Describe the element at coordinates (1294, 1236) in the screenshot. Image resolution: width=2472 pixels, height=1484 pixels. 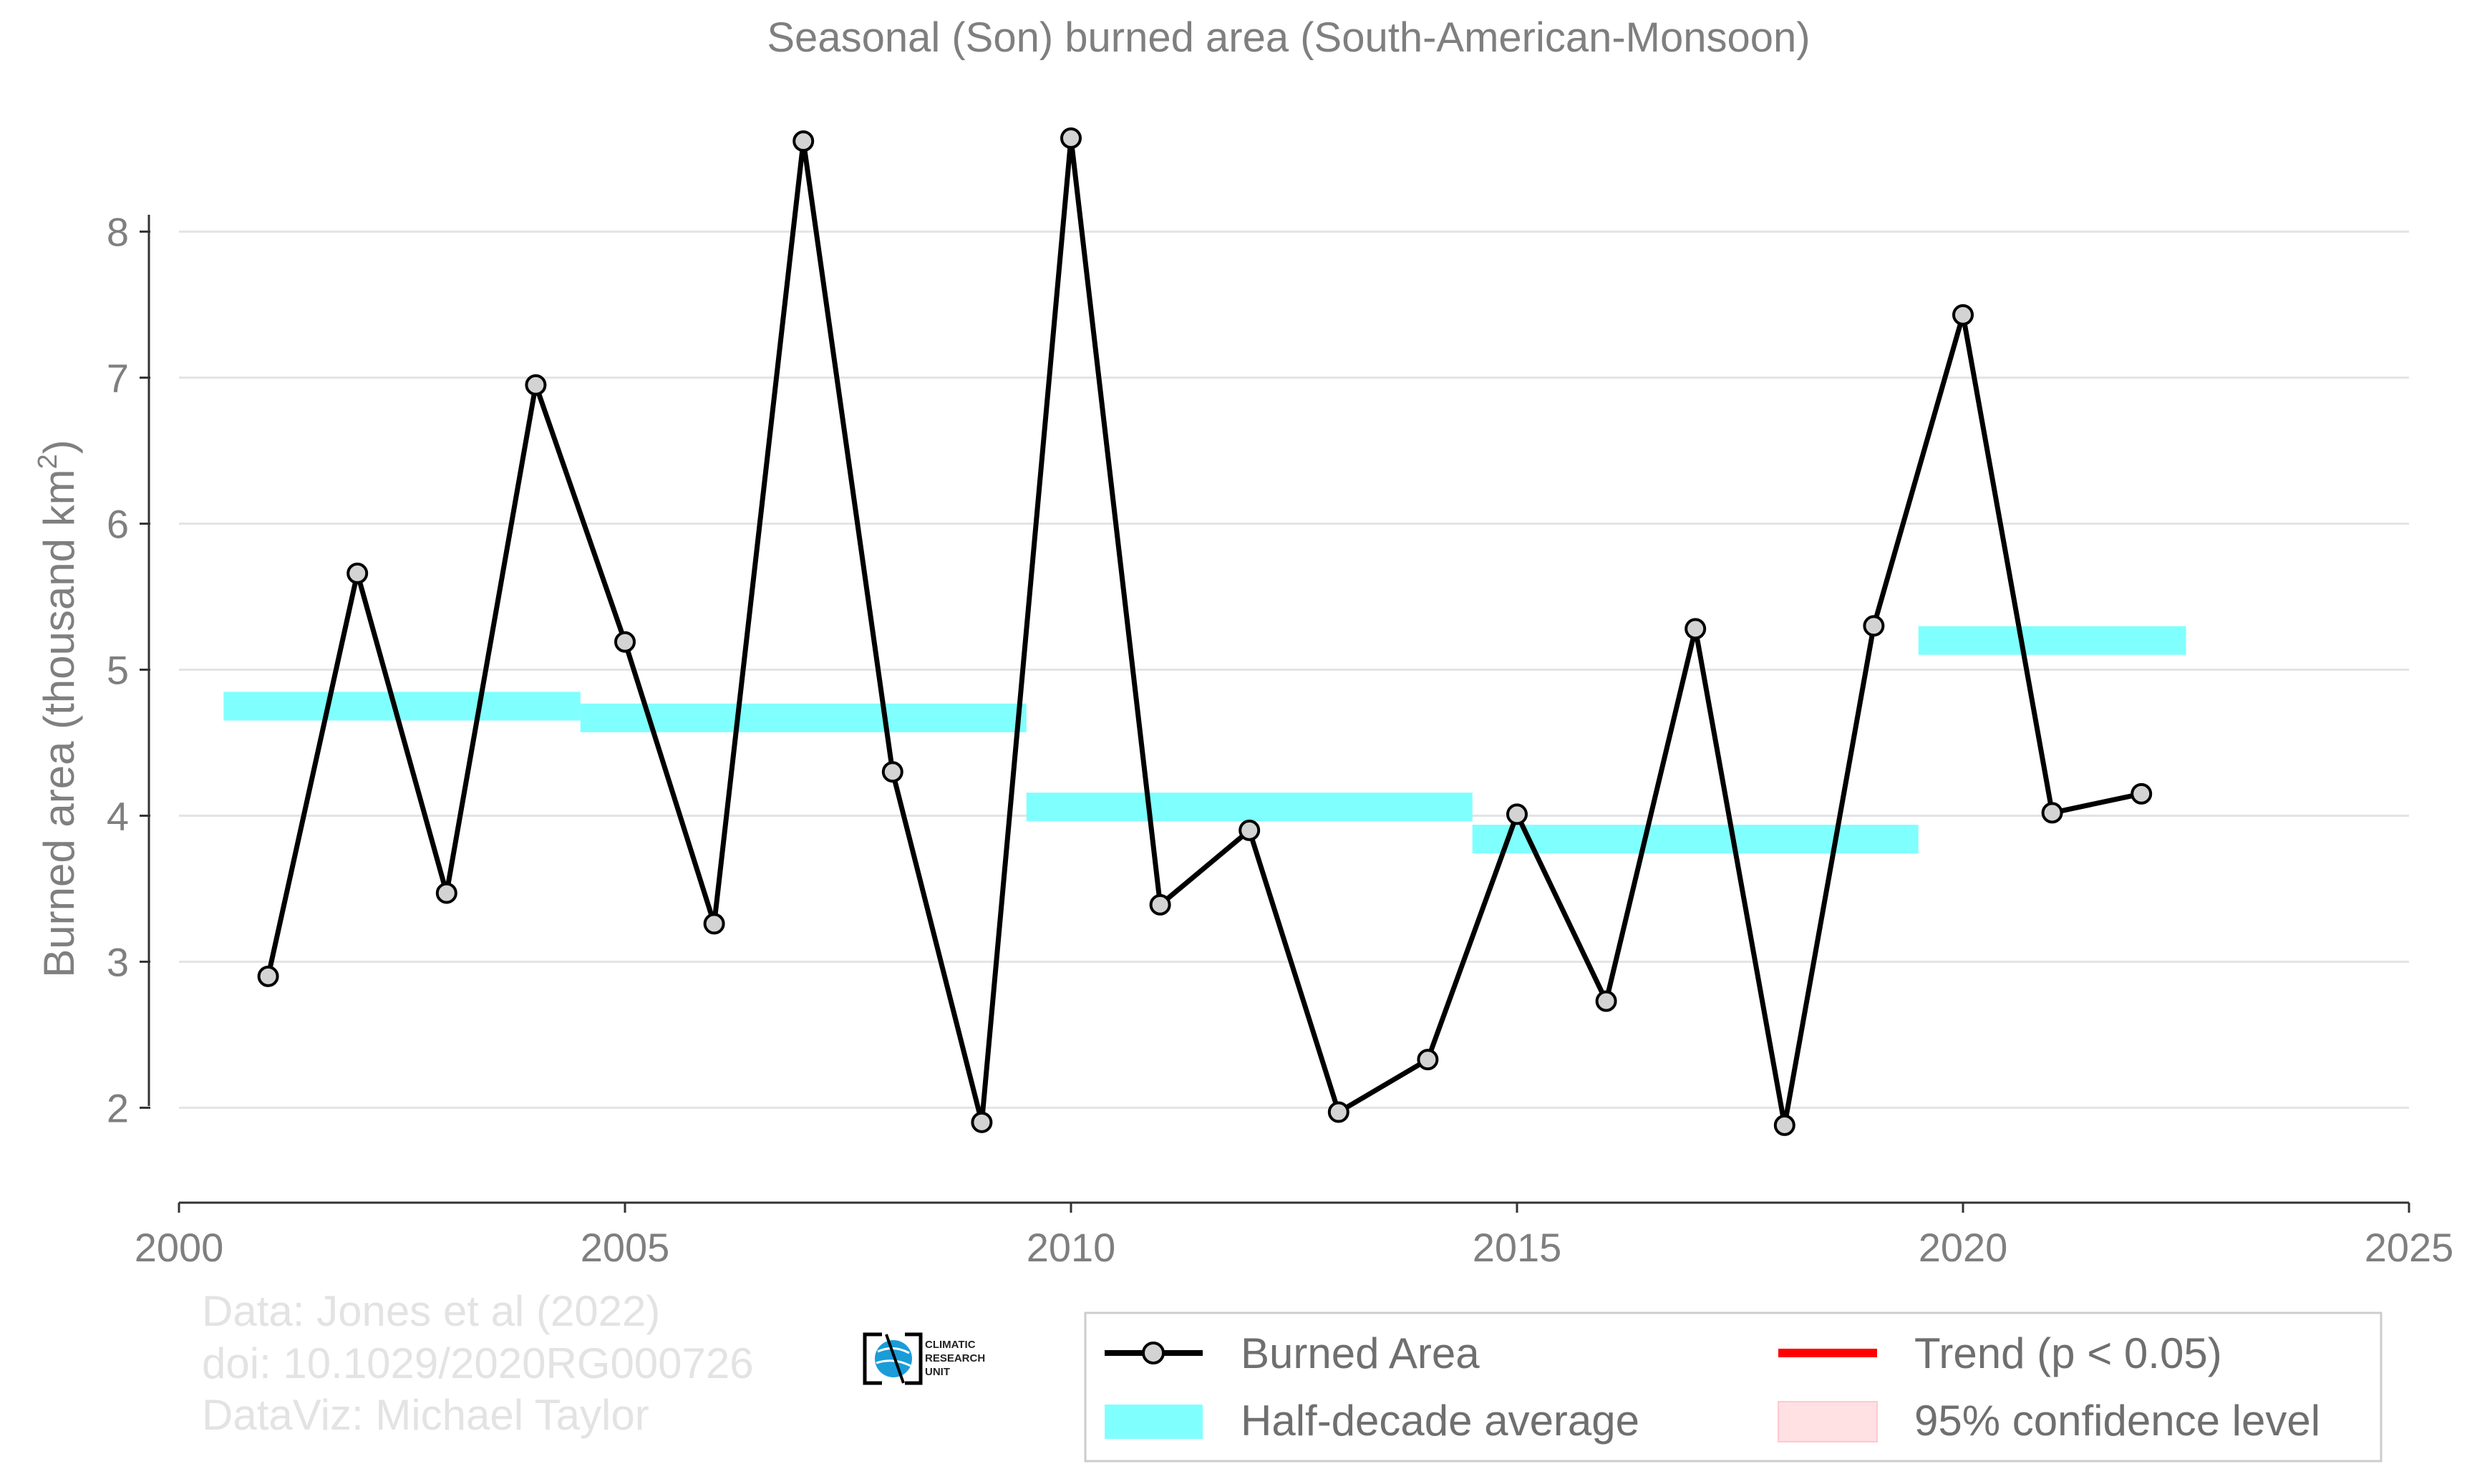
I see `x-axis-ticks: 2000 2005 2010 2015 2020 2025` at that location.